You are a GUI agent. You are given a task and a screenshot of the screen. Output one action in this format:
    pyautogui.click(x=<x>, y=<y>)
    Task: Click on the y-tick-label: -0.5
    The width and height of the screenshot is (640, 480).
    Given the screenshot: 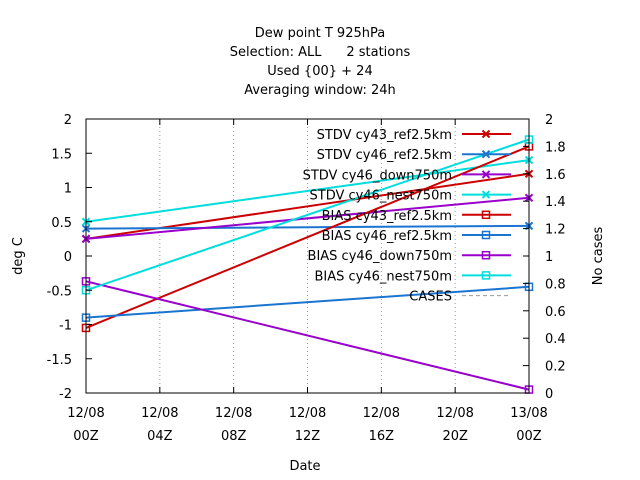 What is the action you would take?
    pyautogui.click(x=59, y=291)
    